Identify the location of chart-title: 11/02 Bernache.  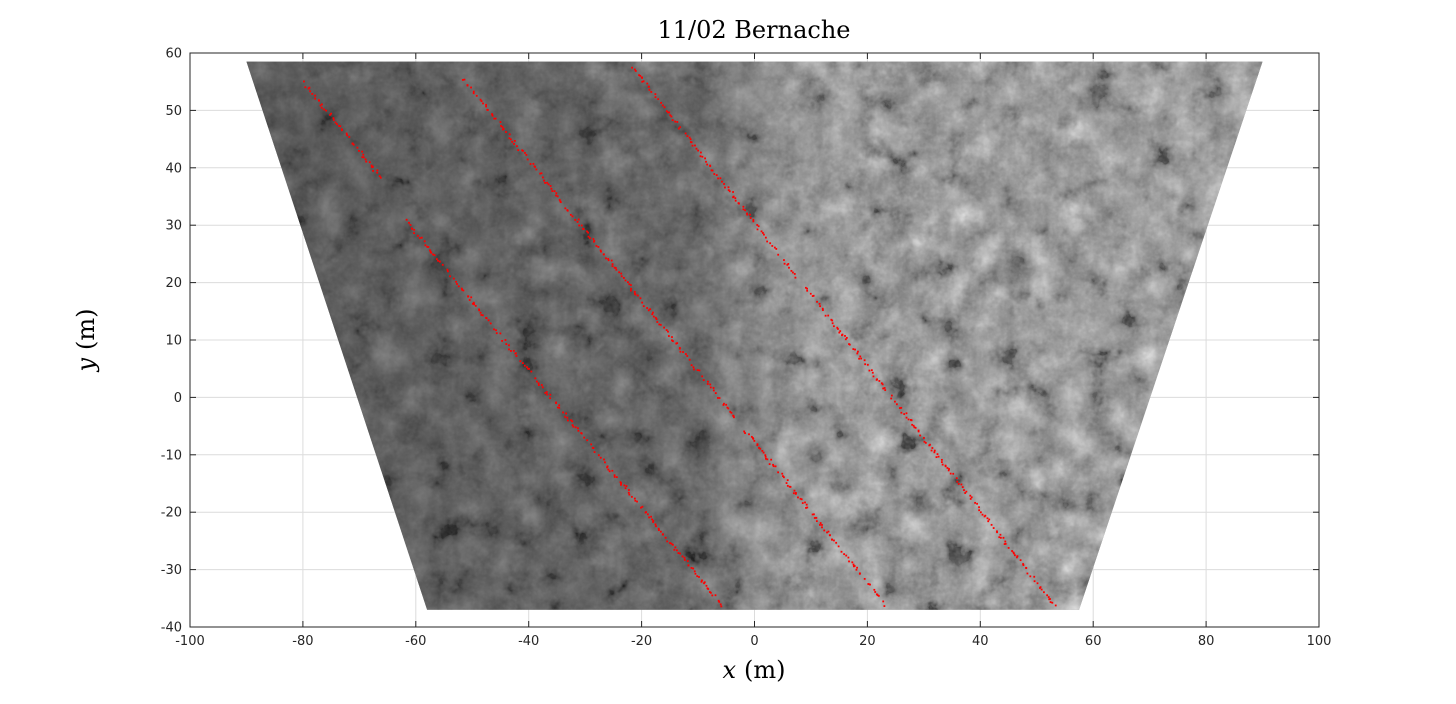
(754, 30).